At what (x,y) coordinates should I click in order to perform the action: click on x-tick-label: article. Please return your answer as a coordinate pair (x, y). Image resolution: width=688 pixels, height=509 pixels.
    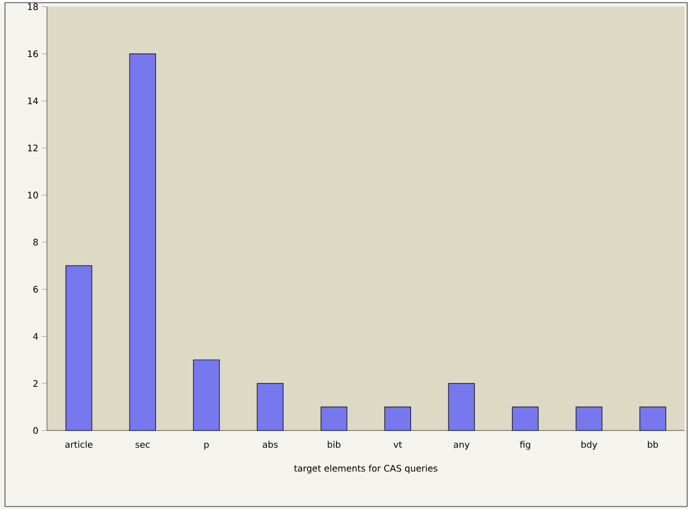
    Looking at the image, I should click on (78, 444).